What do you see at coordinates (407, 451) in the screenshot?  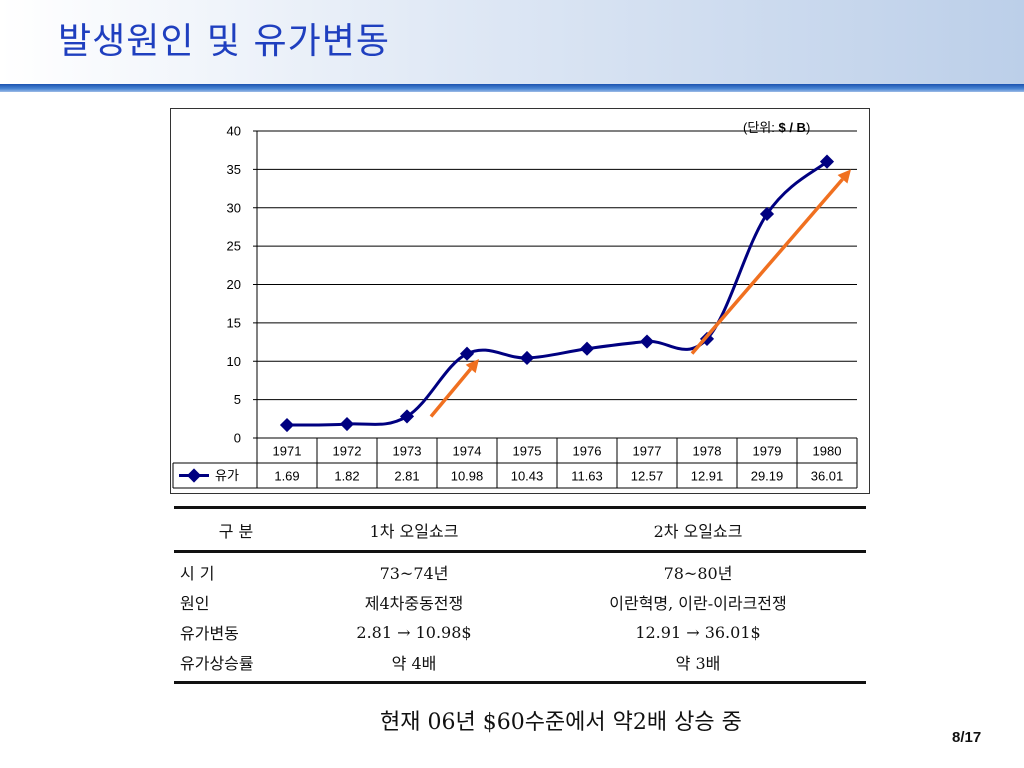 I see `x-tick-label: 1973` at bounding box center [407, 451].